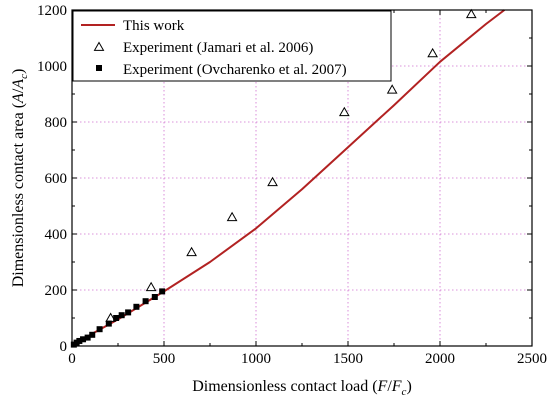 Image resolution: width=550 pixels, height=403 pixels. What do you see at coordinates (256, 359) in the screenshot?
I see `x-tick-label: 1000` at bounding box center [256, 359].